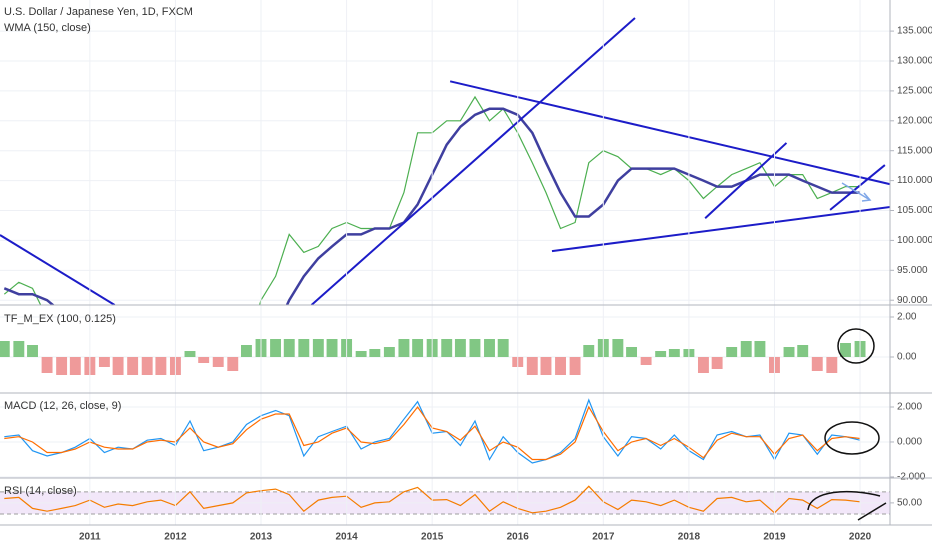 The image size is (932, 550). What do you see at coordinates (914, 31) in the screenshot?
I see `y-tick-label: 135.000` at bounding box center [914, 31].